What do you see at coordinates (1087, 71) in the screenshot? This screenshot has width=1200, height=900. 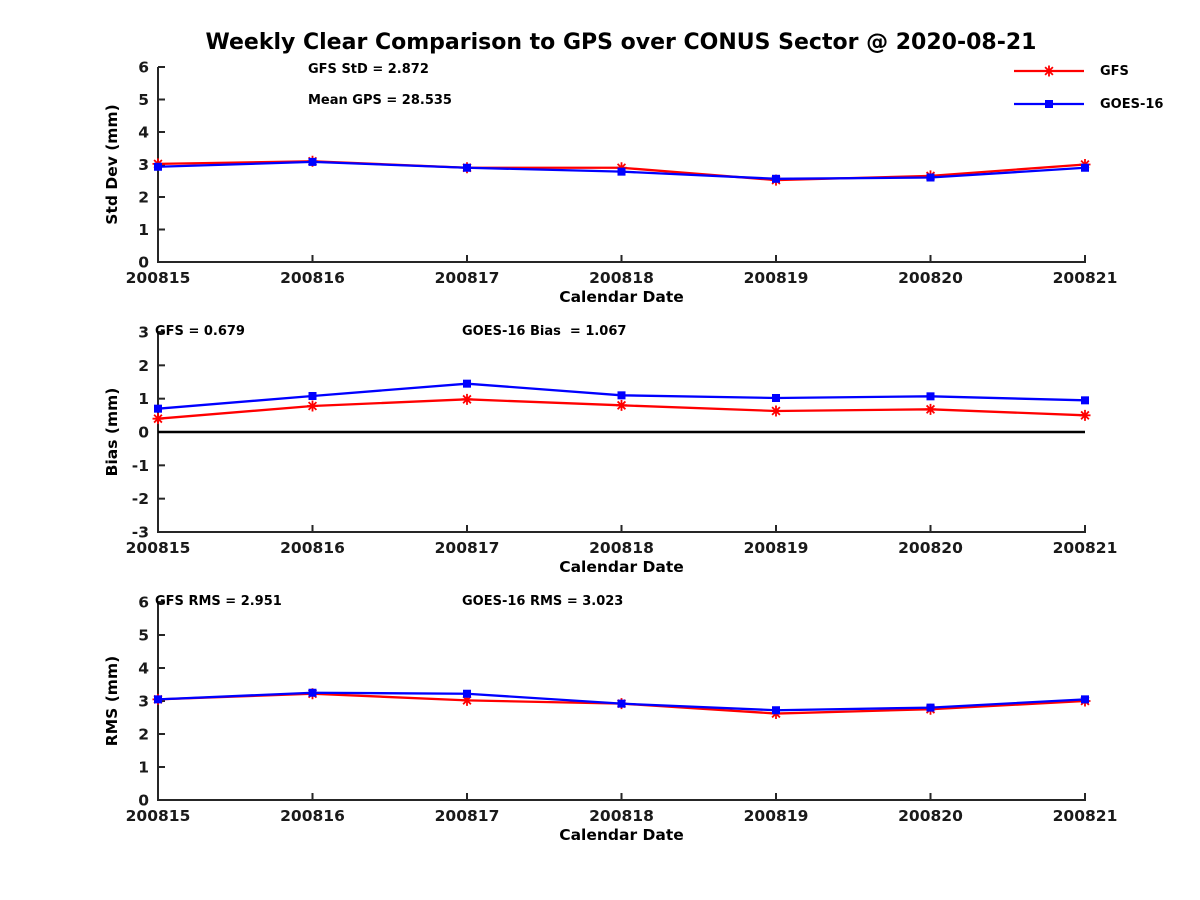 I see `legend-entry-gfs: GFS` at bounding box center [1087, 71].